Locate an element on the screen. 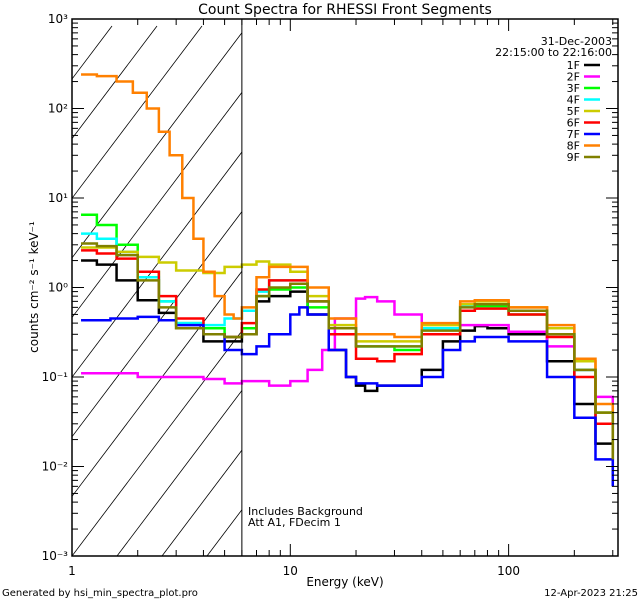  x-tick-label: 10 is located at coordinates (290, 571).